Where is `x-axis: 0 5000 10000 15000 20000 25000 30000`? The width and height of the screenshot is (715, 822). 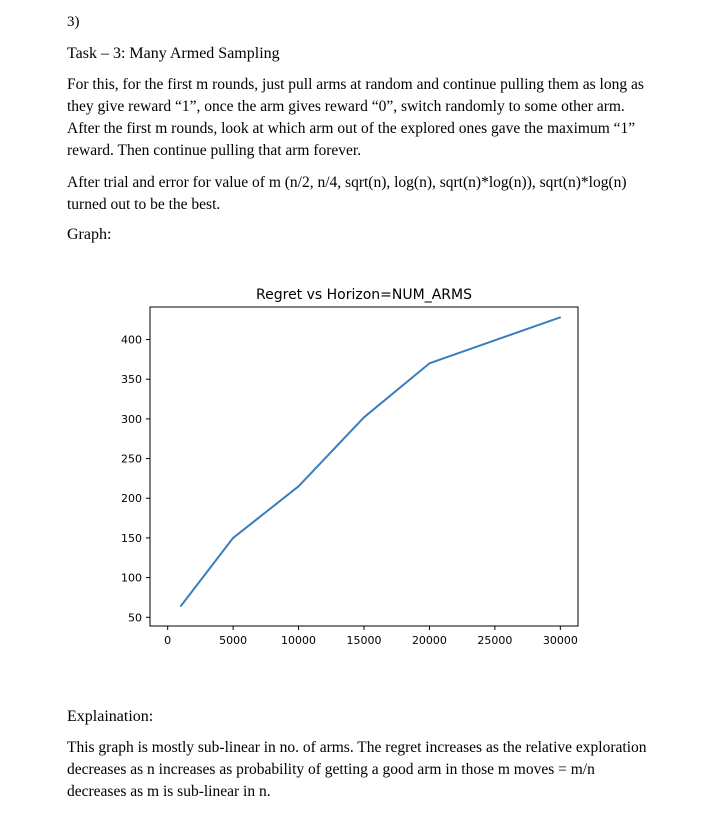
x-axis: 0 5000 10000 15000 20000 25000 30000 is located at coordinates (371, 636).